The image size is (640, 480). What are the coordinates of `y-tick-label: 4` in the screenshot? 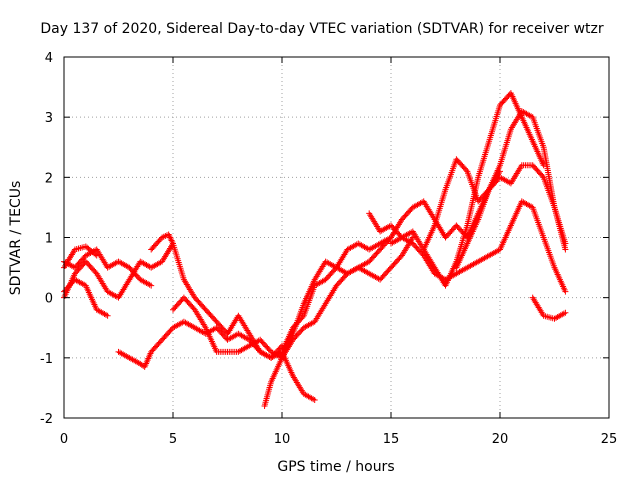 It's located at (49, 58).